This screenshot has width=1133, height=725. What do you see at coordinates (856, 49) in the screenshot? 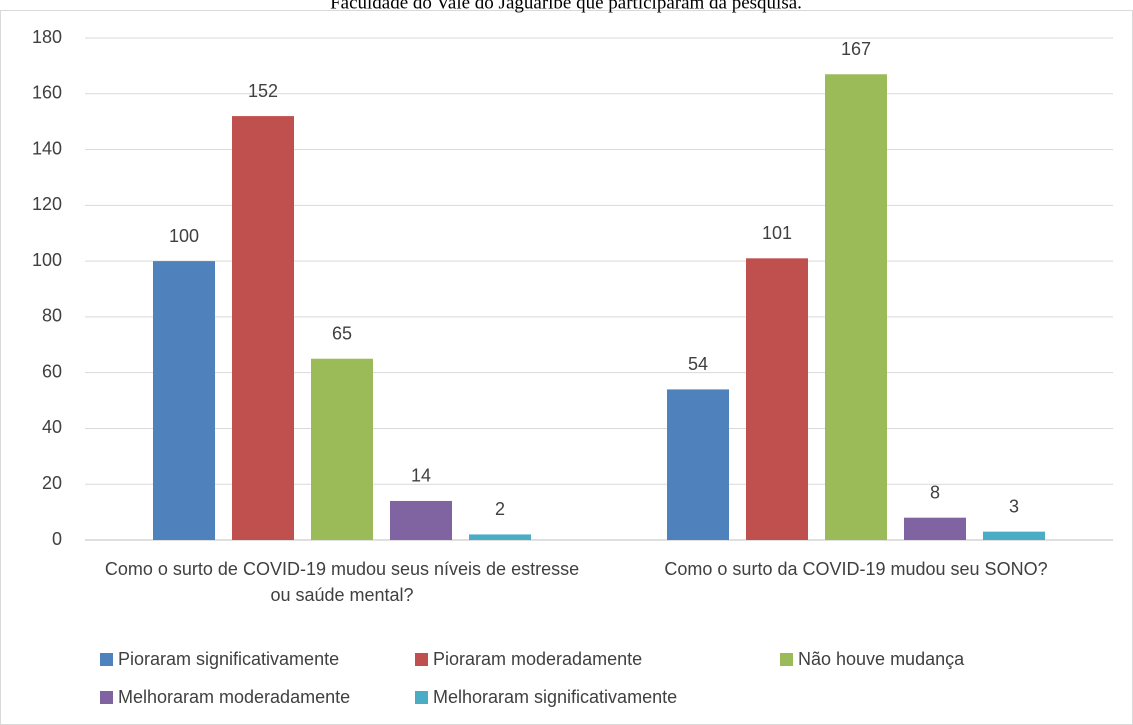
I see `data-label: 167` at bounding box center [856, 49].